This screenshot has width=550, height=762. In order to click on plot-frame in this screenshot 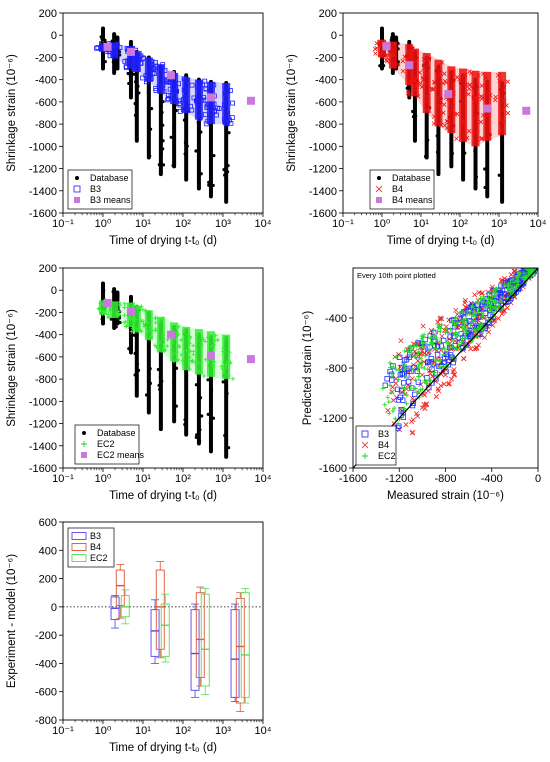, I will do `click(440, 113)`.